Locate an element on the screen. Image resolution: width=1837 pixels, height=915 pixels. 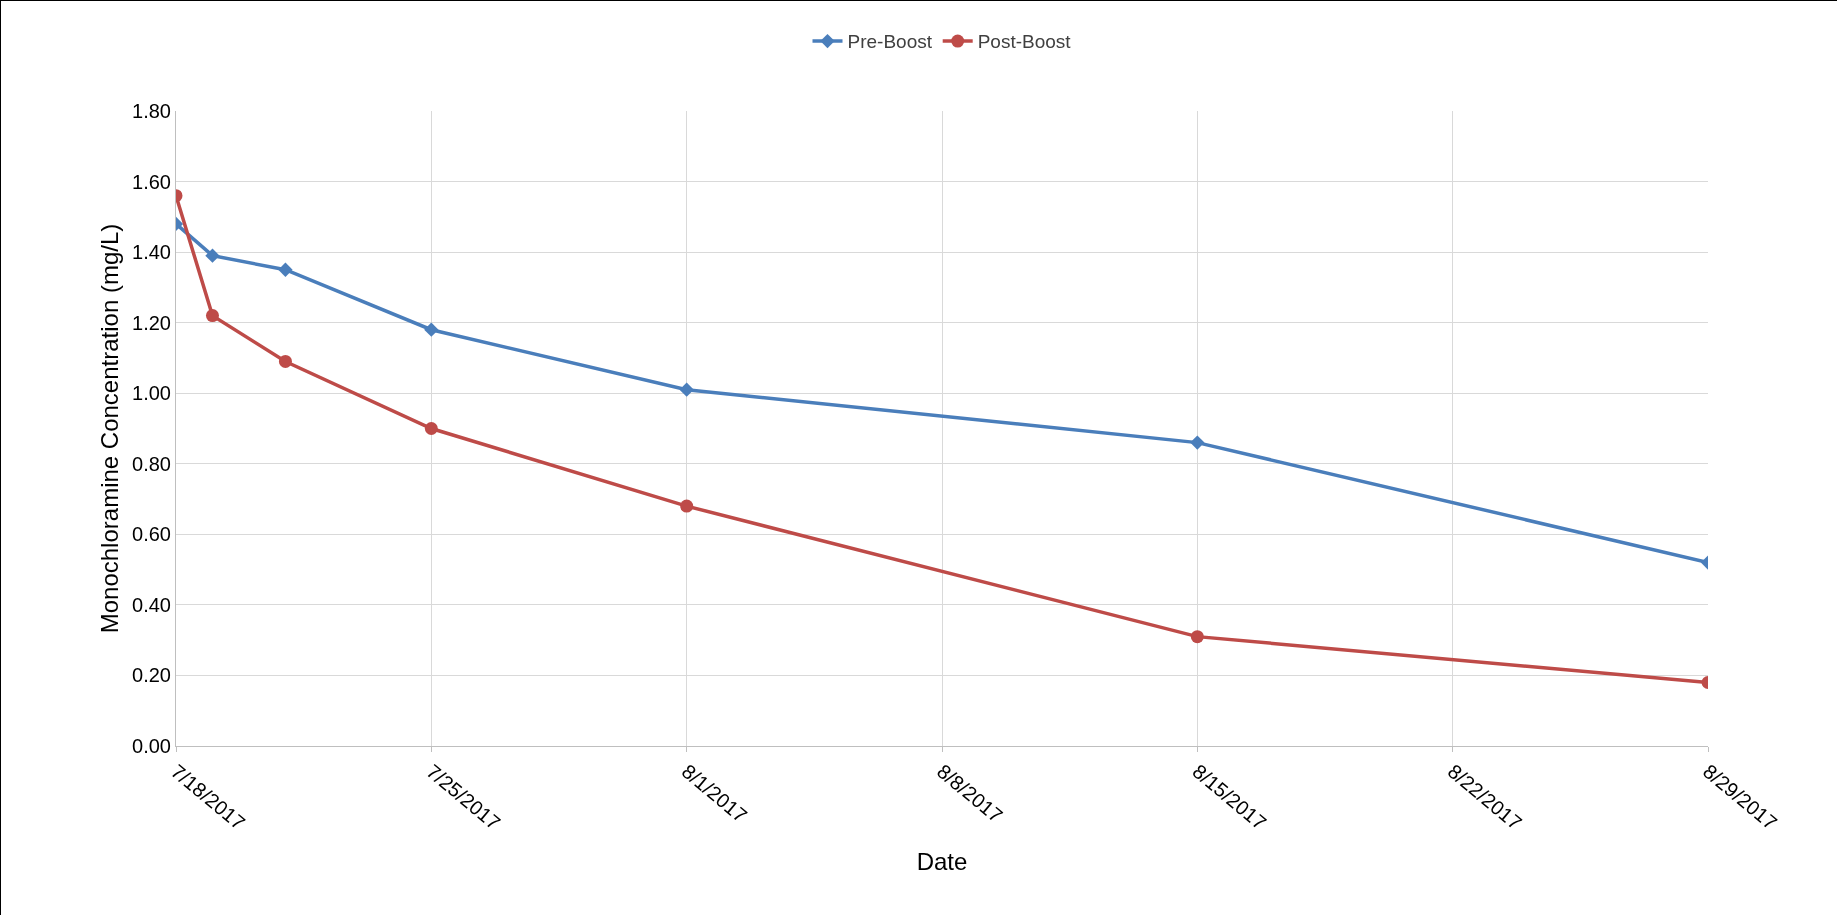
y-tick-label: 1.00 is located at coordinates (151, 393).